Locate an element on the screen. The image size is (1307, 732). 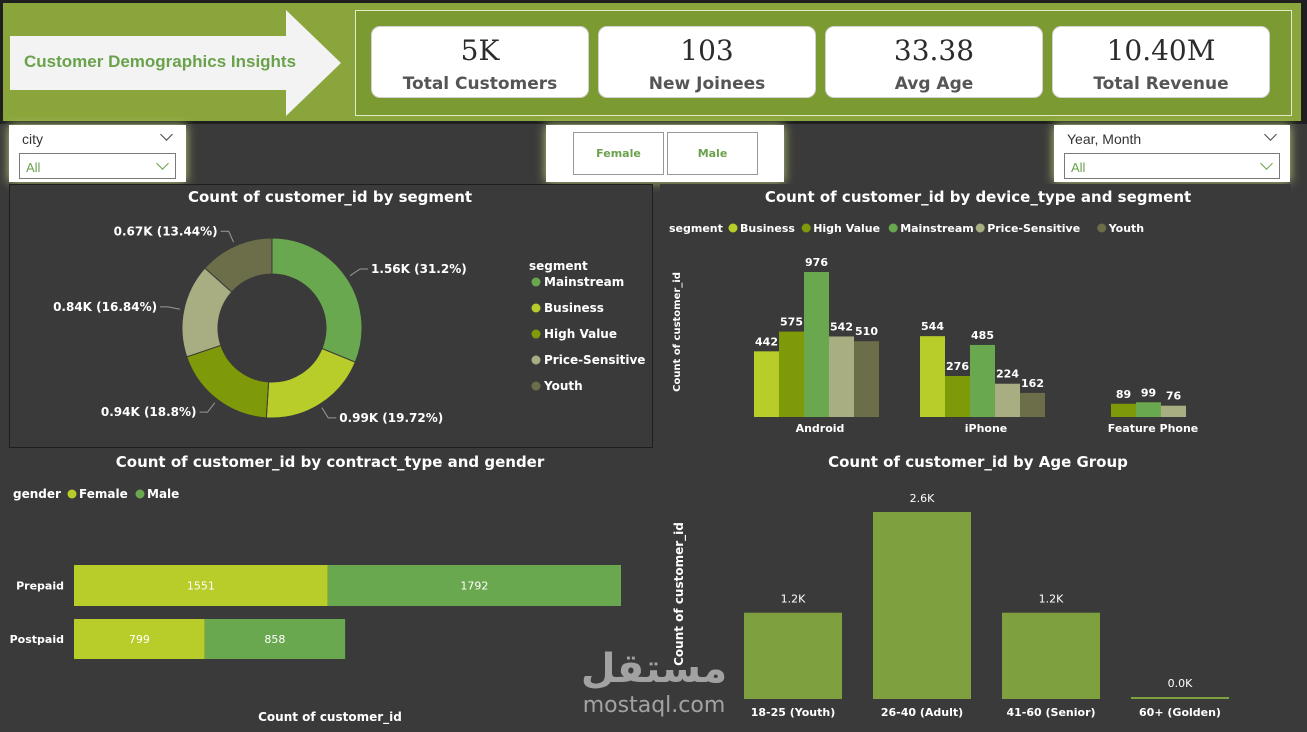
kpi-label: Total Customers is located at coordinates (480, 84).